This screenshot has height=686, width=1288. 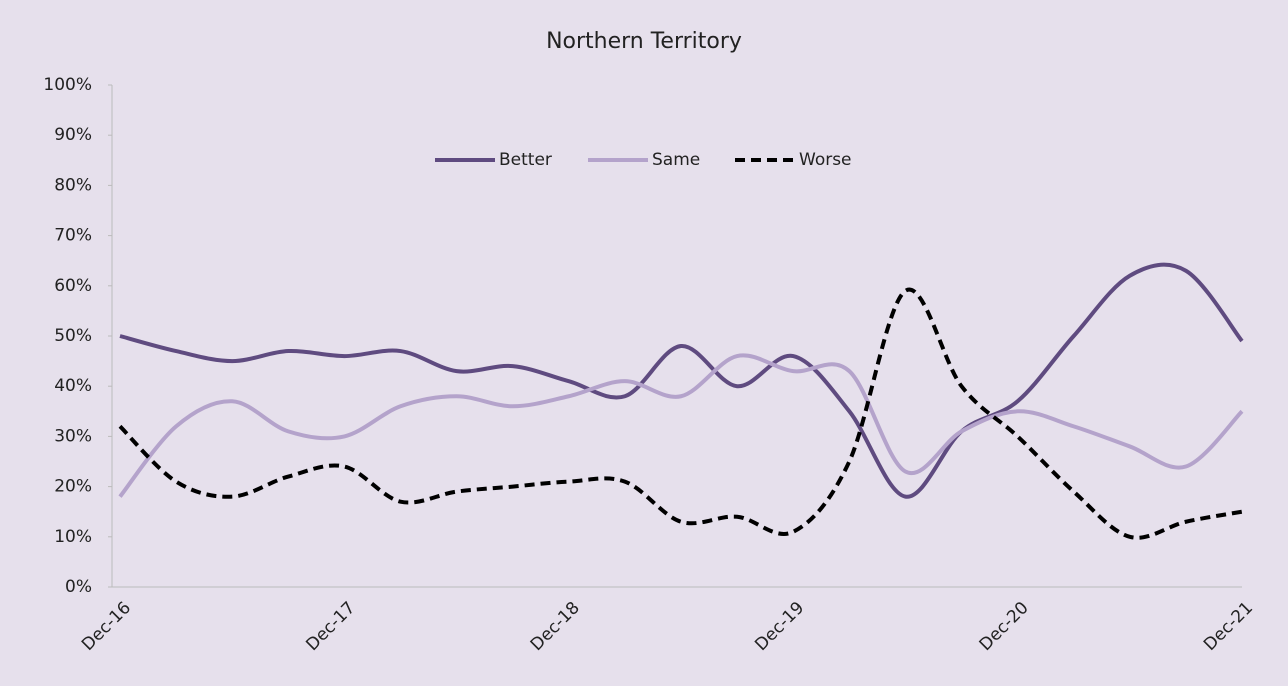 What do you see at coordinates (73, 286) in the screenshot?
I see `y-tick-label: 60%` at bounding box center [73, 286].